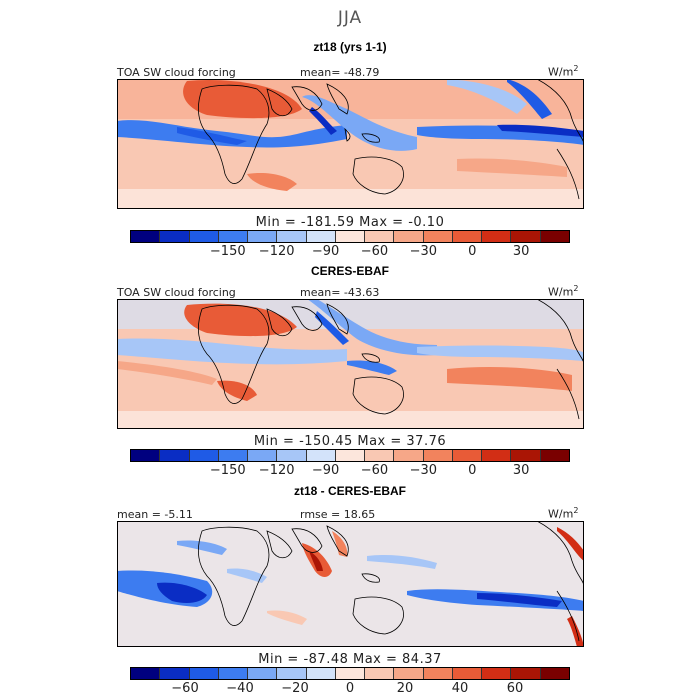 The image size is (700, 700). Describe the element at coordinates (338, 514) in the screenshot. I see `panel3-rmse-label: rmse = 18.65` at that location.